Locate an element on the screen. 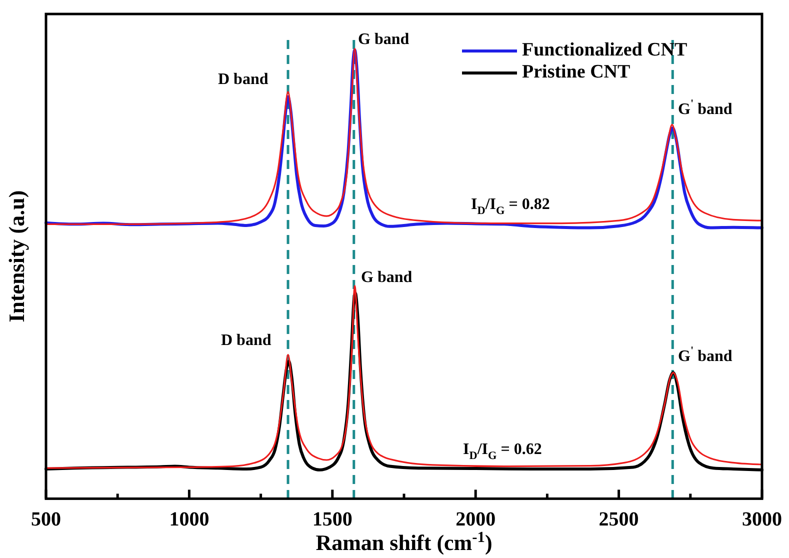  x-tick-label: 2500 is located at coordinates (618, 519).